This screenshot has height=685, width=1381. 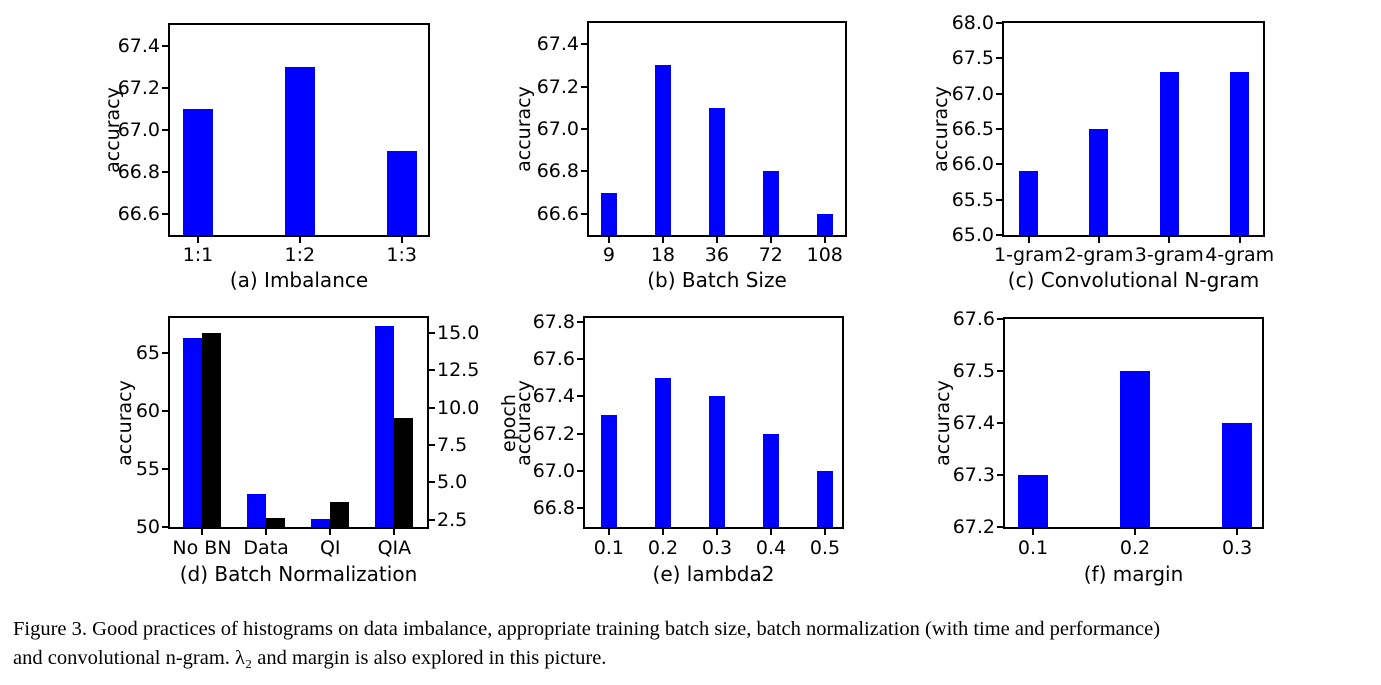 What do you see at coordinates (211, 429) in the screenshot?
I see `bar-d-no-bn-epoch` at bounding box center [211, 429].